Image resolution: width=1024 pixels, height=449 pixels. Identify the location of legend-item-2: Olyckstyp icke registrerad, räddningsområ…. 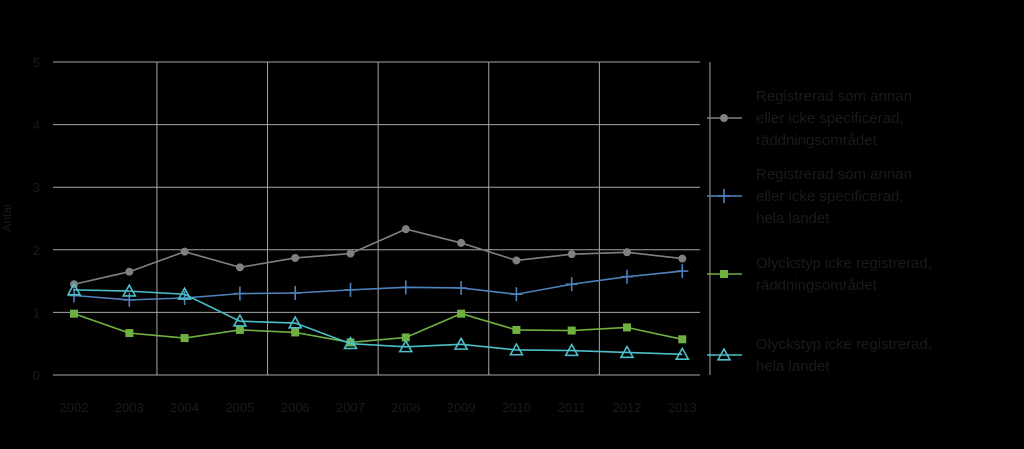
(819, 274).